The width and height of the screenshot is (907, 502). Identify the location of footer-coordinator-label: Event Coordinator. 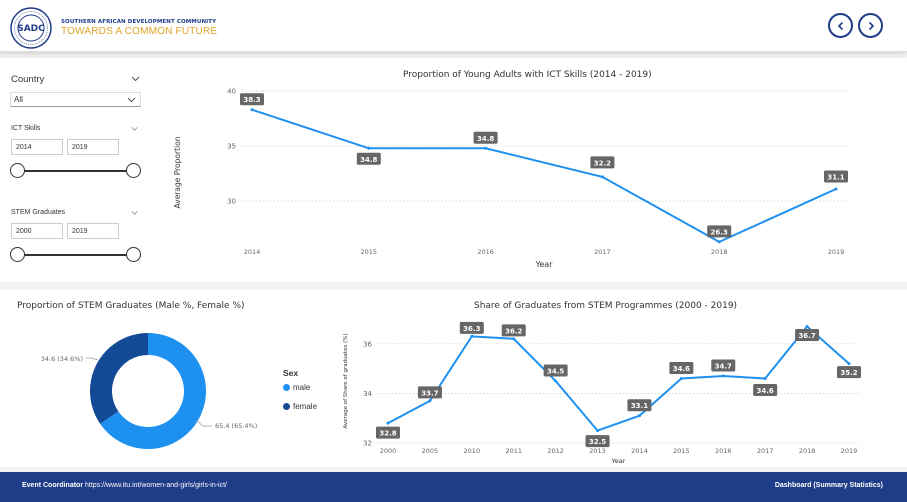
(53, 485).